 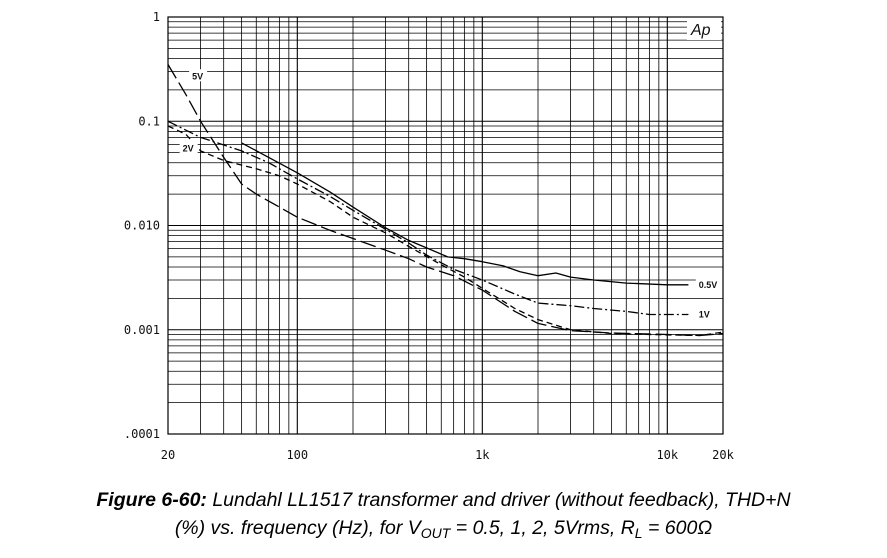 I want to click on figure-number: Figure 6-60:, so click(x=151, y=500).